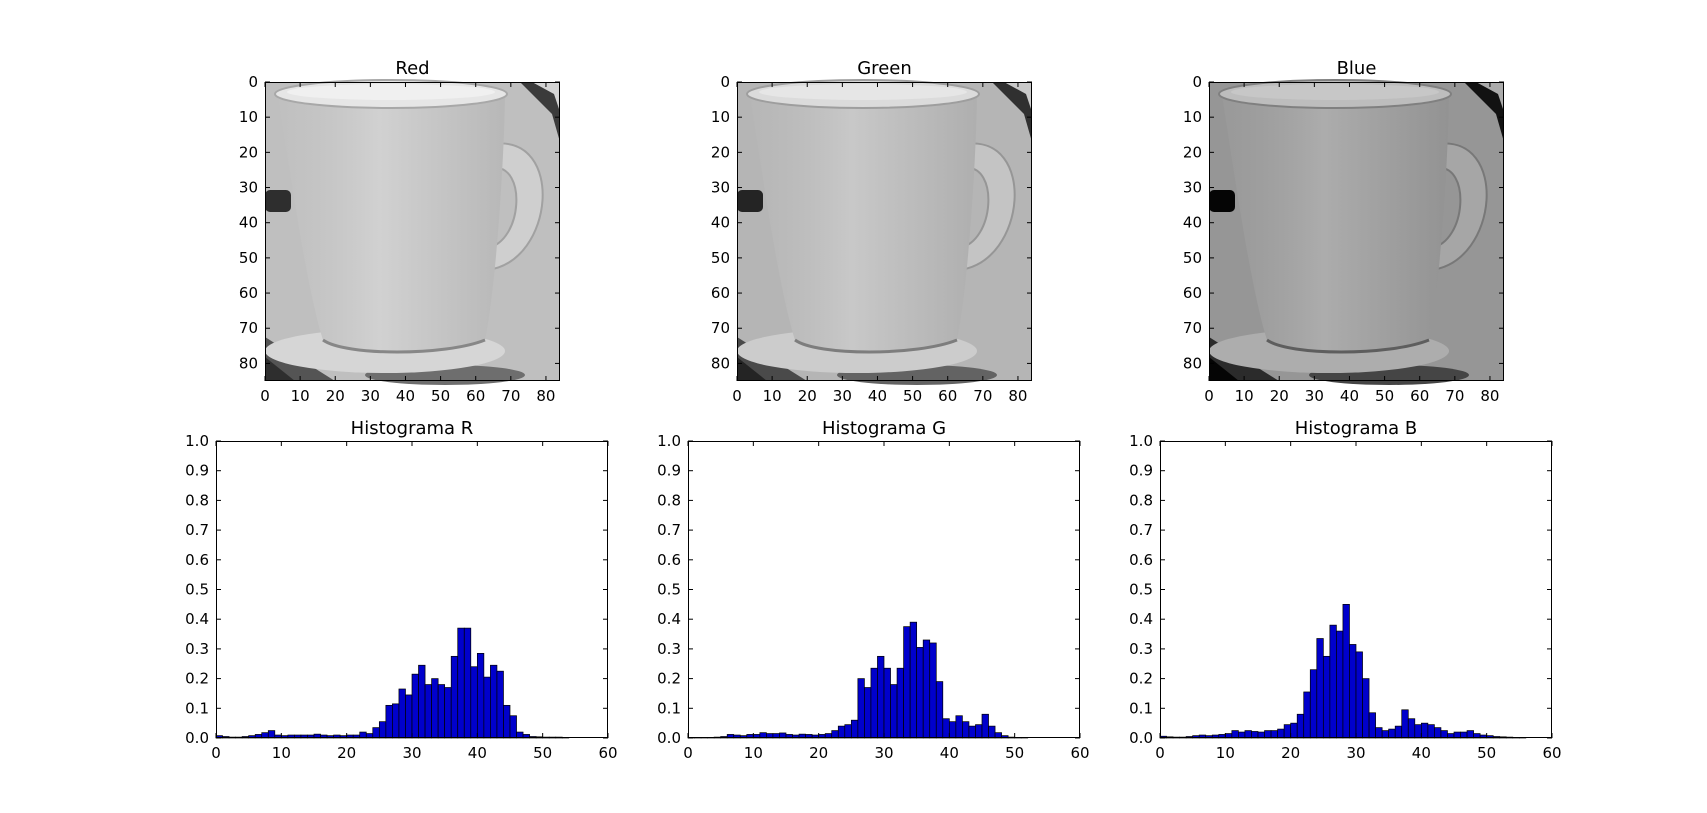  Describe the element at coordinates (1141, 649) in the screenshot. I see `y-tick-label: 0.3` at that location.